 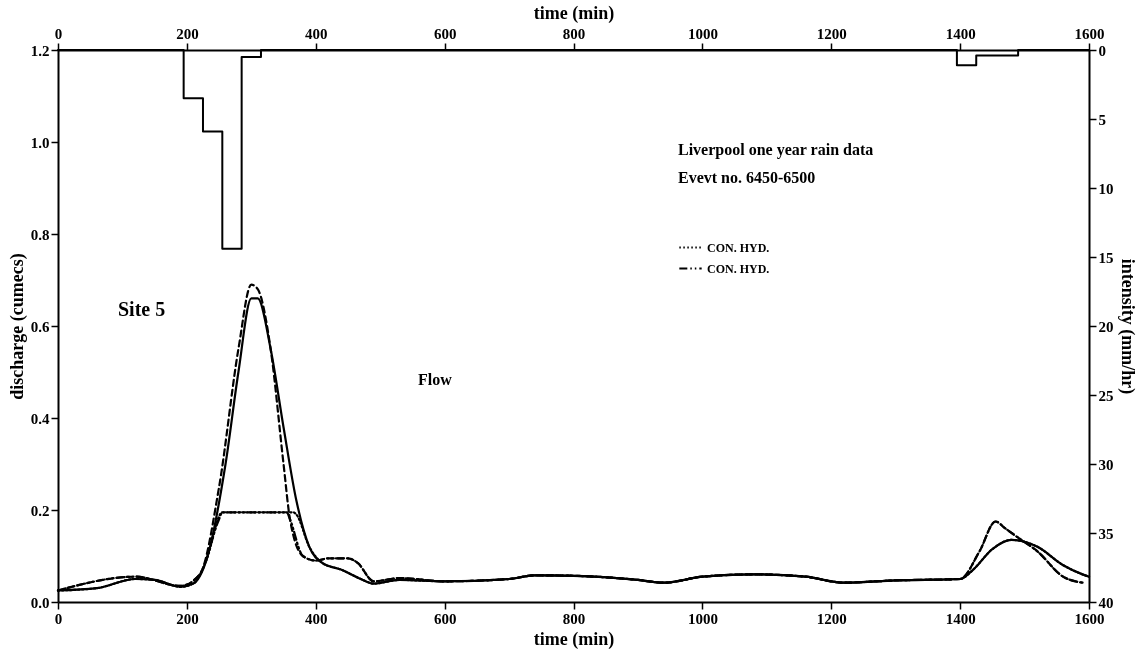 What do you see at coordinates (435, 379) in the screenshot?
I see `annotation: Flow` at bounding box center [435, 379].